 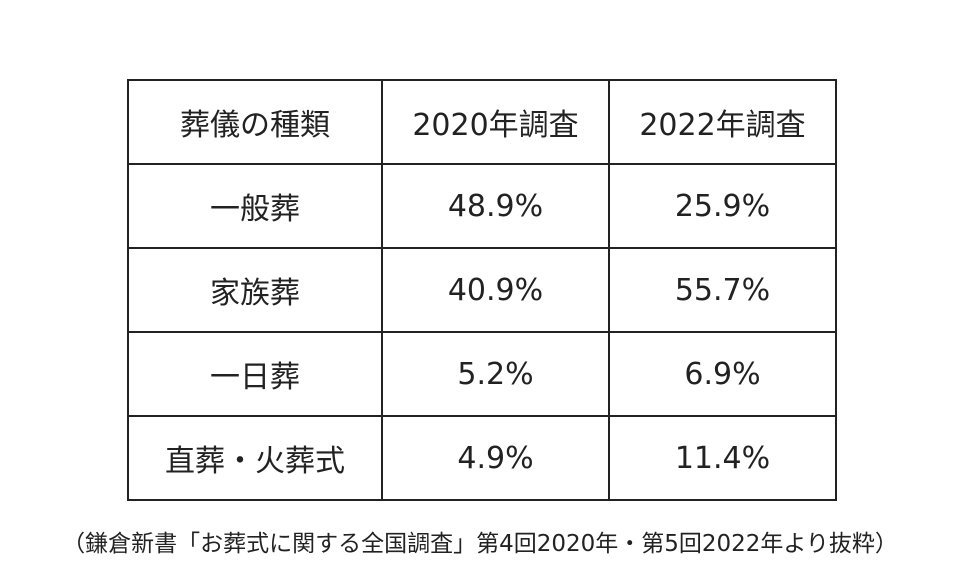 What do you see at coordinates (255, 122) in the screenshot?
I see `header-funeral-type: 葬儀の種類` at bounding box center [255, 122].